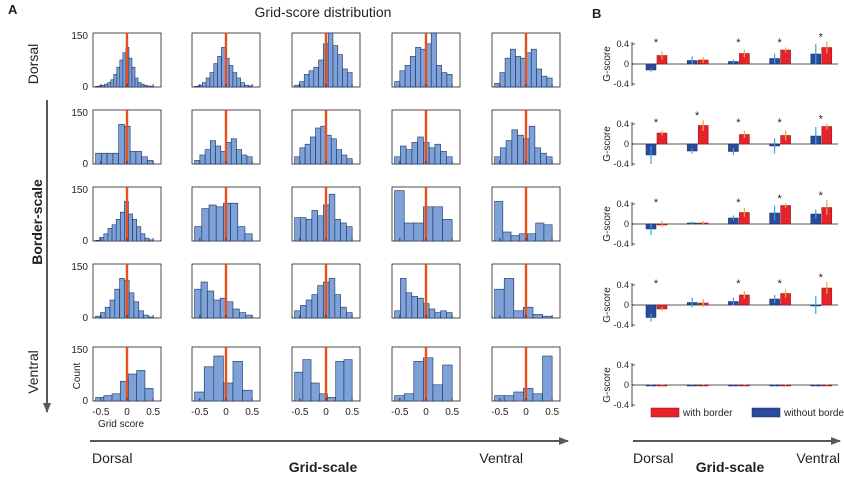 Image resolution: width=844 pixels, height=478 pixels. I want to click on histogram-r2-c3, so click(326, 137).